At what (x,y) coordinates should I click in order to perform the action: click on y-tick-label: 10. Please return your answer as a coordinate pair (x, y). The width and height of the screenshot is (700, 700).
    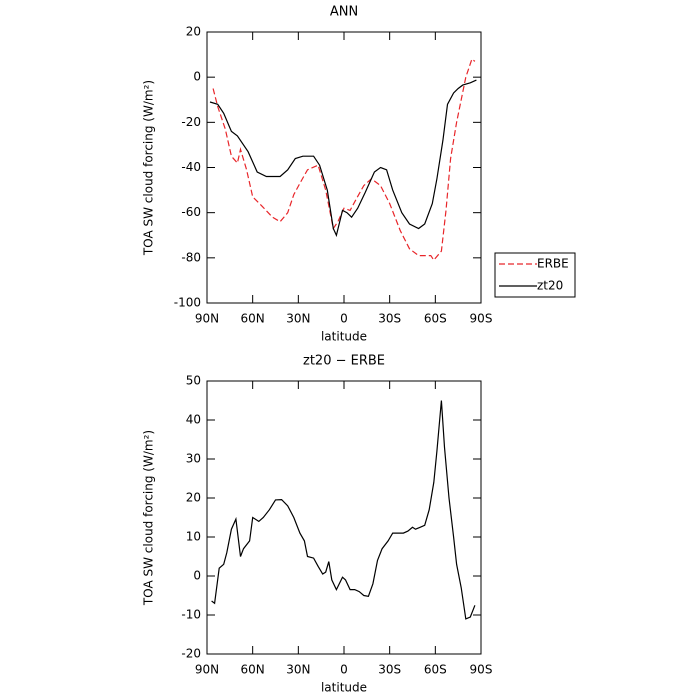
    Looking at the image, I should click on (193, 537).